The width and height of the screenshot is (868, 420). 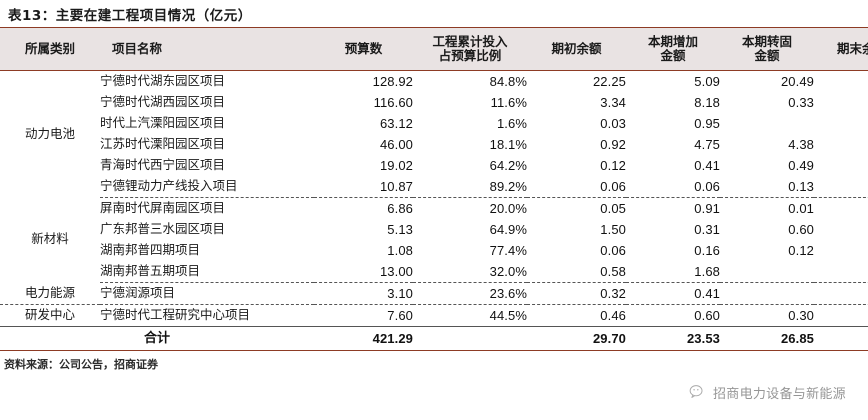 I want to click on total-opening: 29.70, so click(x=576, y=338).